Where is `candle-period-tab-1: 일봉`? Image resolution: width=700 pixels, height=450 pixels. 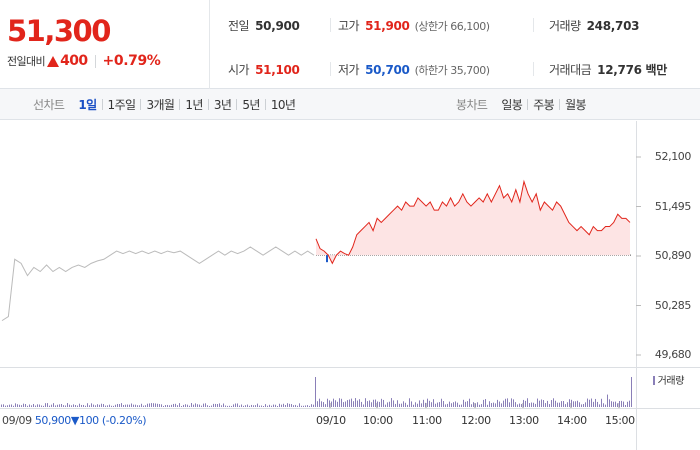
candle-period-tab-1: 일봉 is located at coordinates (512, 105).